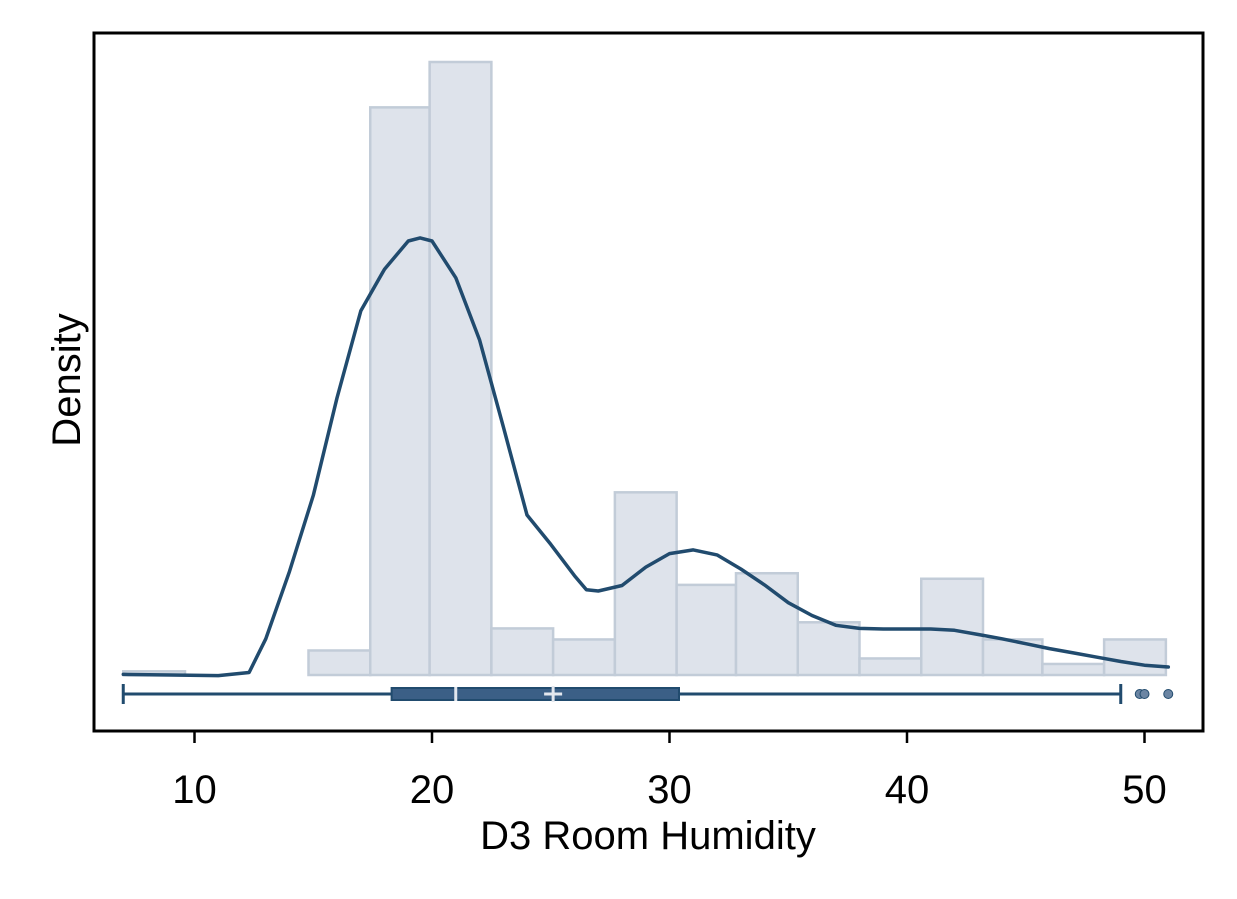 The height and width of the screenshot is (899, 1237). Describe the element at coordinates (1144, 790) in the screenshot. I see `x-tick-label: 50` at that location.